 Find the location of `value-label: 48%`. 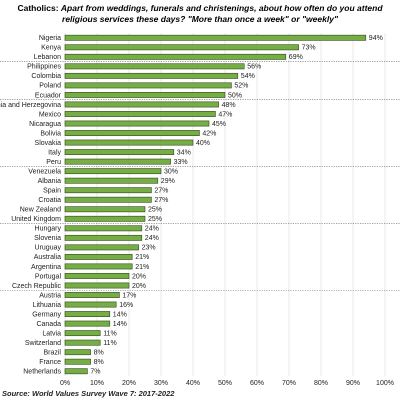

value-label: 48% is located at coordinates (229, 105).